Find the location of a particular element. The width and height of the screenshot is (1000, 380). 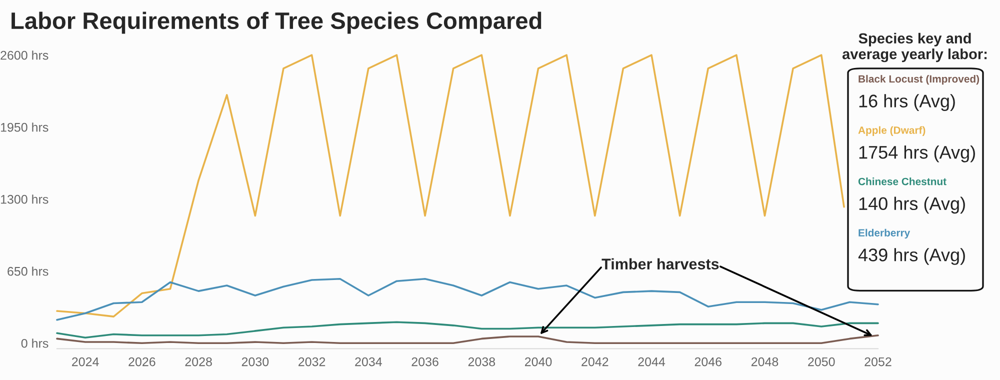

text: Black Locust (Improved) is located at coordinates (919, 79).